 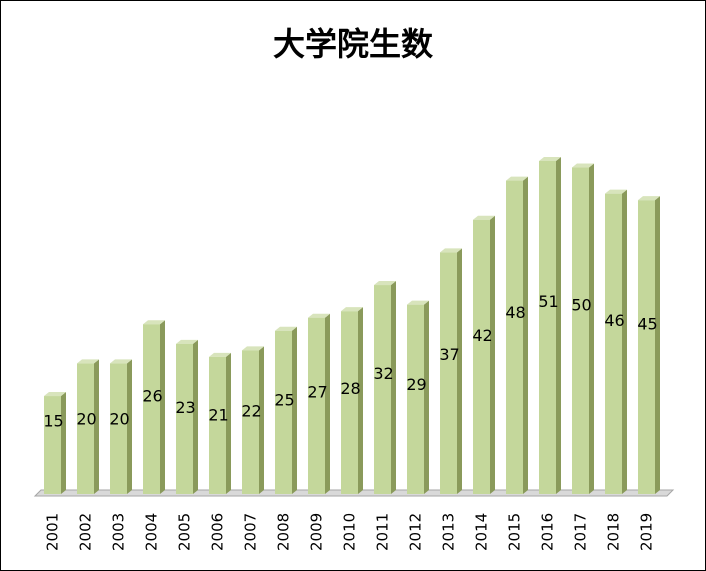 I want to click on bar-2012, so click(x=418, y=397).